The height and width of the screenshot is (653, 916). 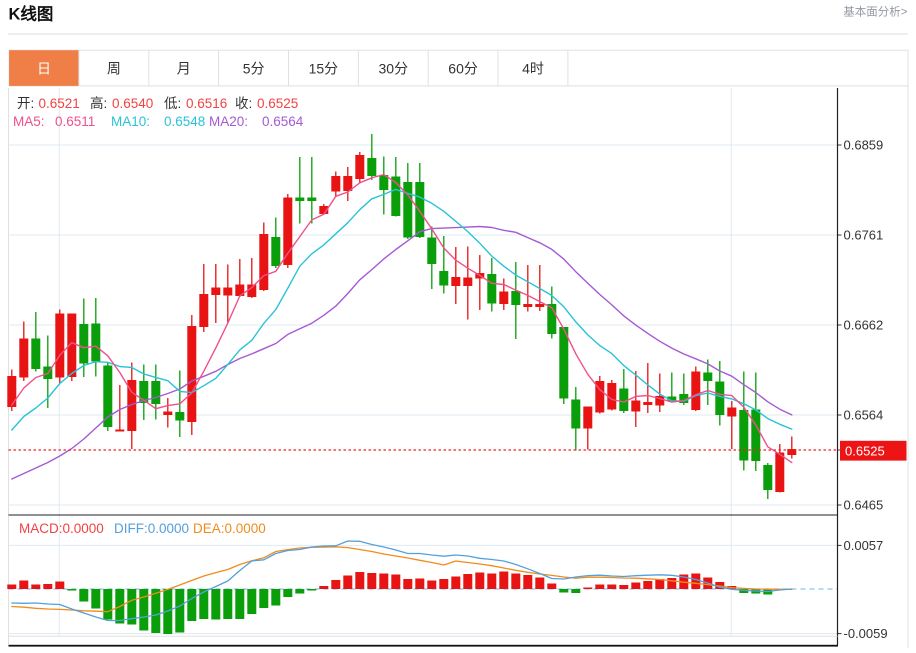 I want to click on svg-text: 15分, so click(x=324, y=69).